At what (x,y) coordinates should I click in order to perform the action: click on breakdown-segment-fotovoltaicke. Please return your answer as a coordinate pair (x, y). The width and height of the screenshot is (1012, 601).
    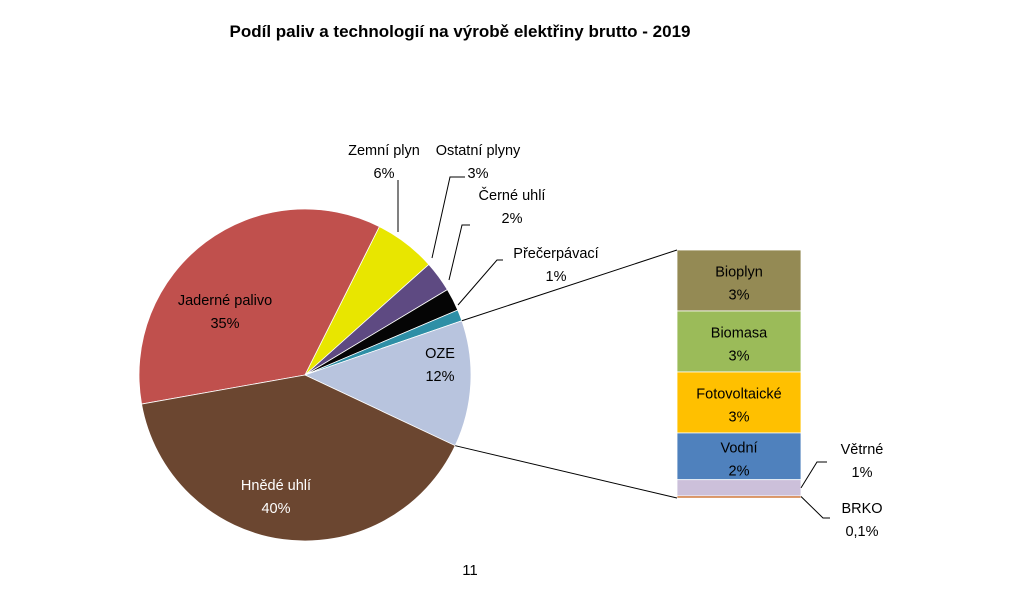
    Looking at the image, I should click on (739, 402).